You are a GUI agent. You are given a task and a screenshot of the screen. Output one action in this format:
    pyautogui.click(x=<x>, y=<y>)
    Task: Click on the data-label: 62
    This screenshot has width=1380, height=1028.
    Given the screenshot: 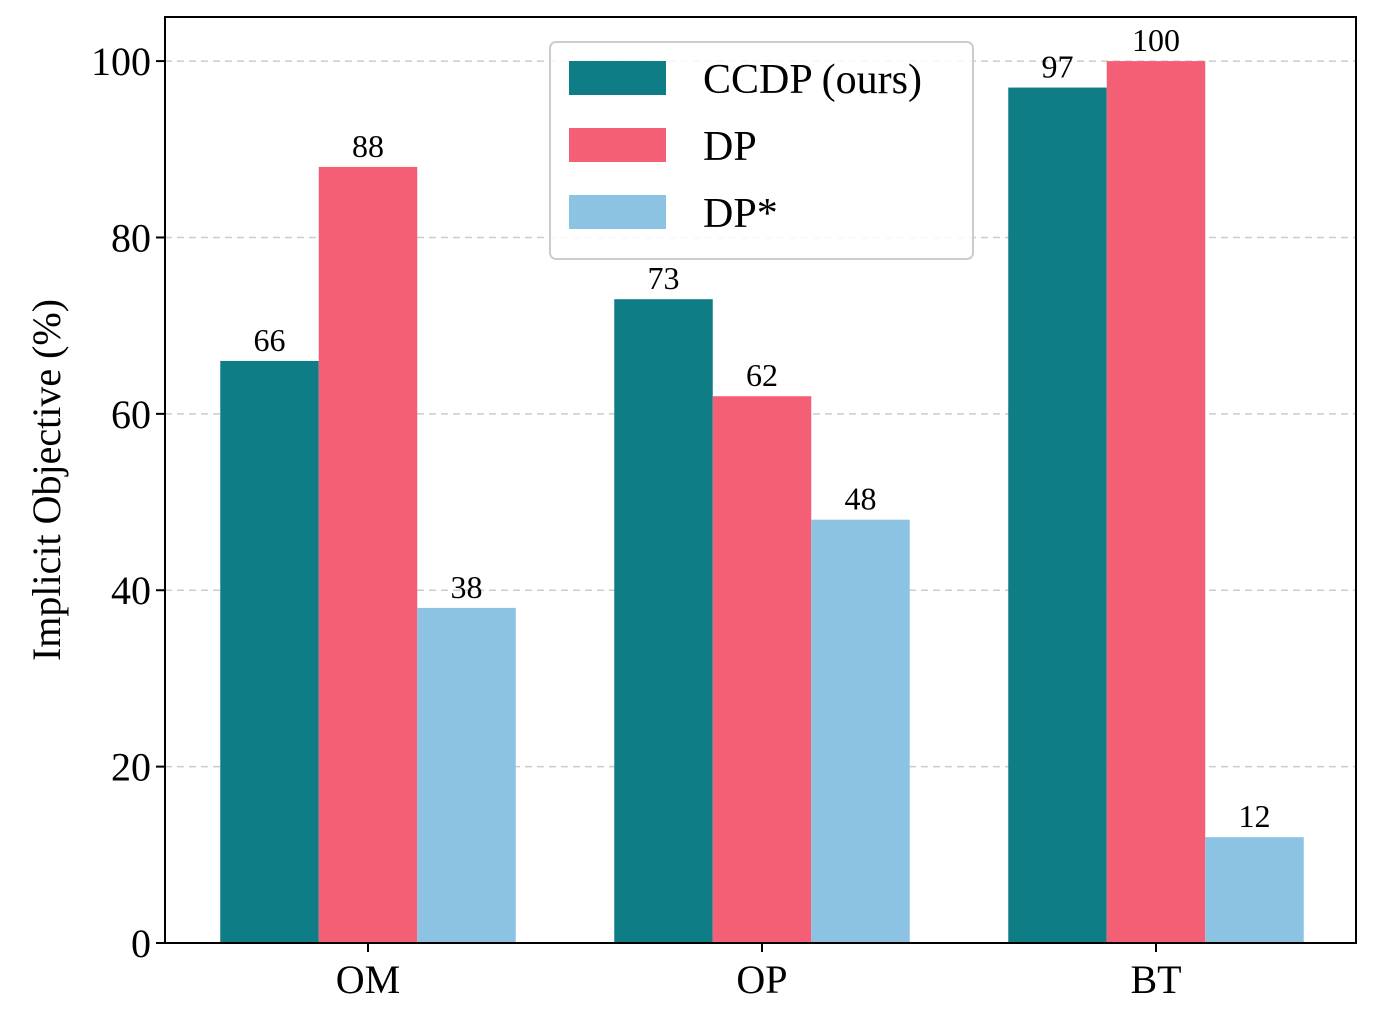 What is the action you would take?
    pyautogui.click(x=762, y=375)
    